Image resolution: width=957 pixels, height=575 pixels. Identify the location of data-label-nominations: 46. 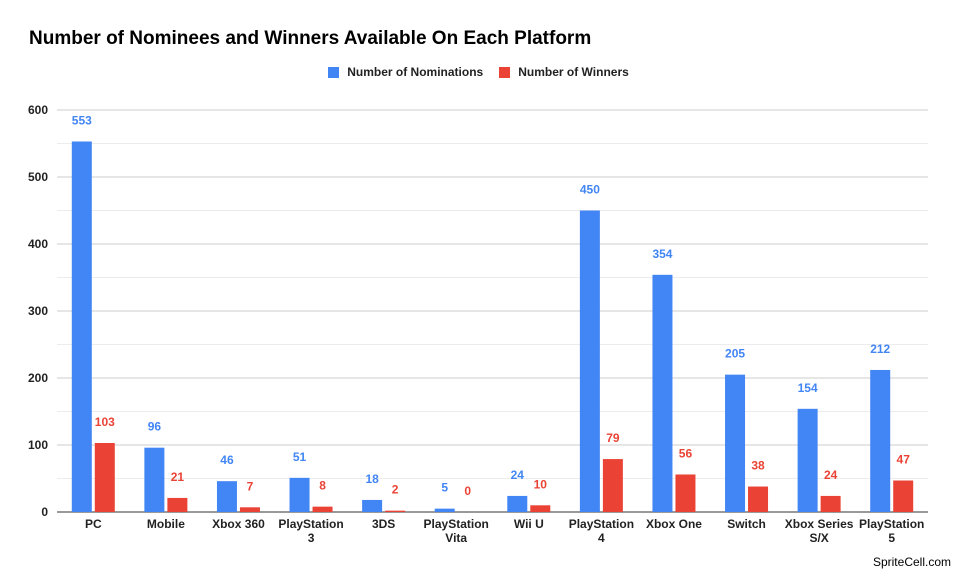
(227, 460).